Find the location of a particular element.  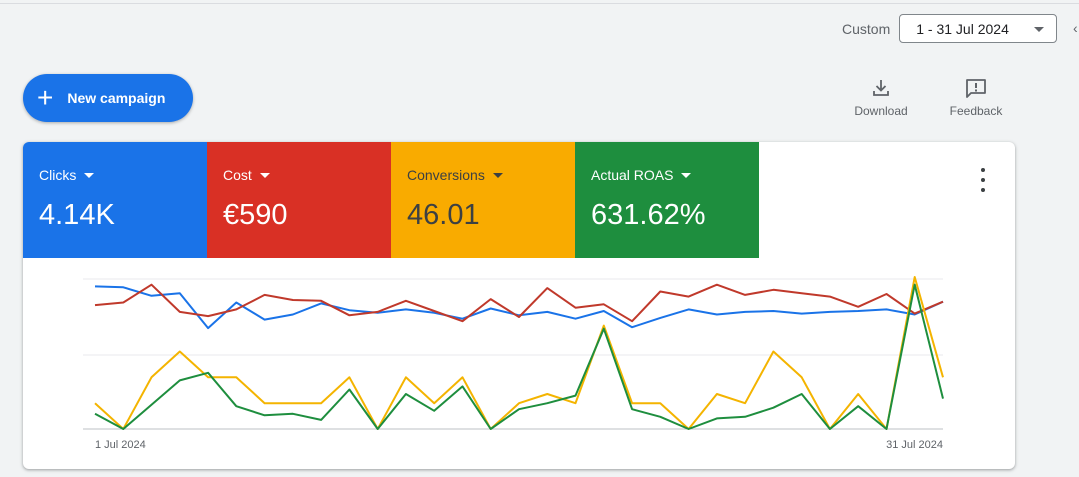

scorecard-roas-value: 631.62% is located at coordinates (648, 215).